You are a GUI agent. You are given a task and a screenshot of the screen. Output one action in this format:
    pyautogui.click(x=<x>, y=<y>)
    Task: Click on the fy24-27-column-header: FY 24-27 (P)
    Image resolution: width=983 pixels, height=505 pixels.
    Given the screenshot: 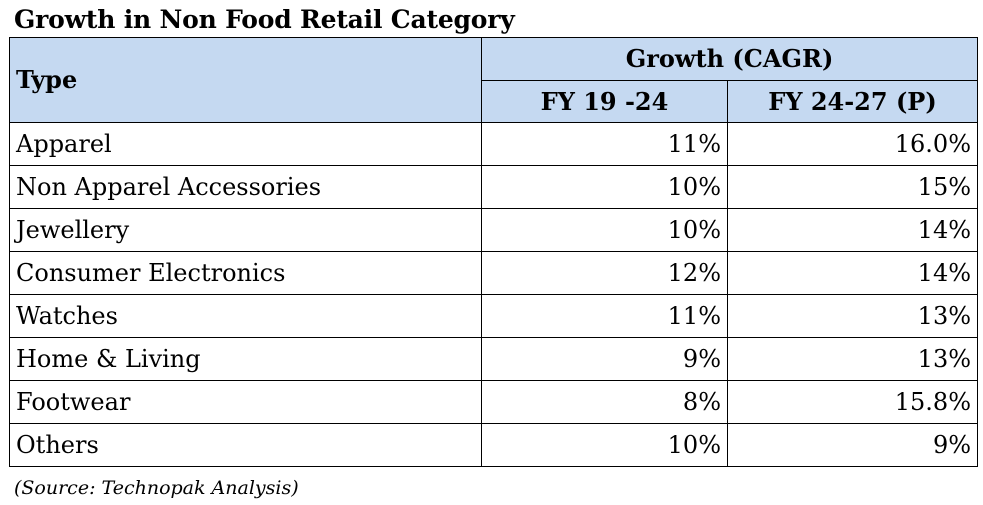 What is the action you would take?
    pyautogui.click(x=852, y=101)
    